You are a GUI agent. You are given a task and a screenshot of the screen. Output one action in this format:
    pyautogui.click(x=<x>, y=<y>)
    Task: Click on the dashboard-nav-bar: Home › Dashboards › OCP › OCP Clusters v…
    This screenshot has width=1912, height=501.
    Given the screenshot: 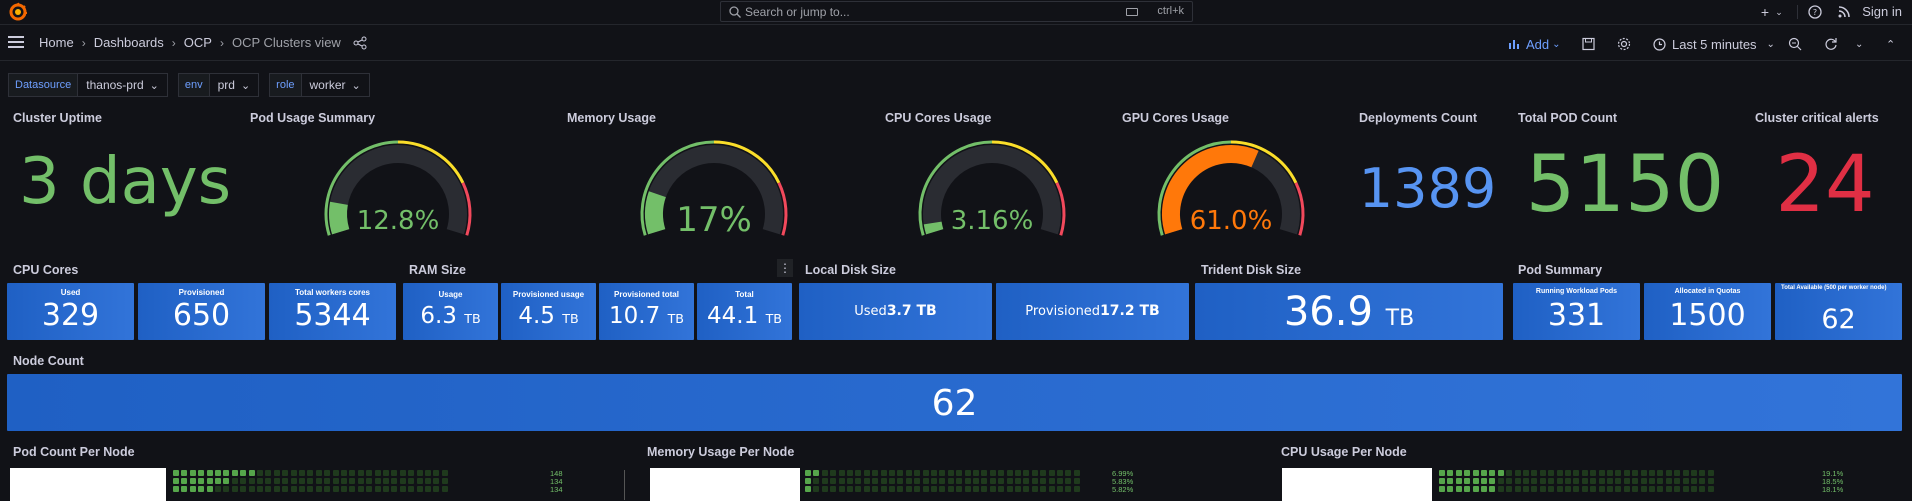 What is the action you would take?
    pyautogui.click(x=956, y=43)
    